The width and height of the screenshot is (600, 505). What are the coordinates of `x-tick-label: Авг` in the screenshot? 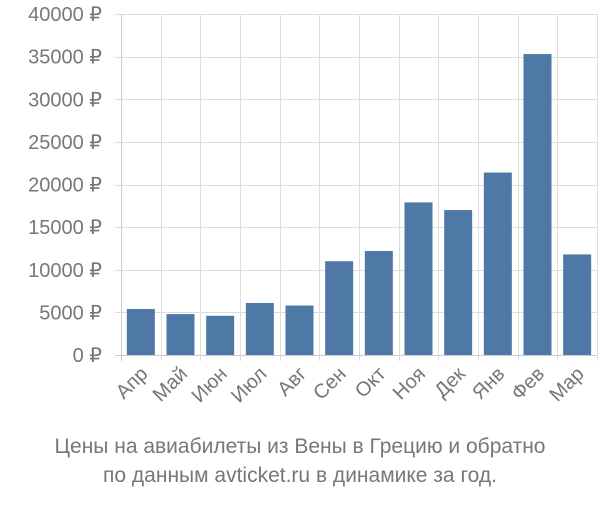 It's located at (292, 382).